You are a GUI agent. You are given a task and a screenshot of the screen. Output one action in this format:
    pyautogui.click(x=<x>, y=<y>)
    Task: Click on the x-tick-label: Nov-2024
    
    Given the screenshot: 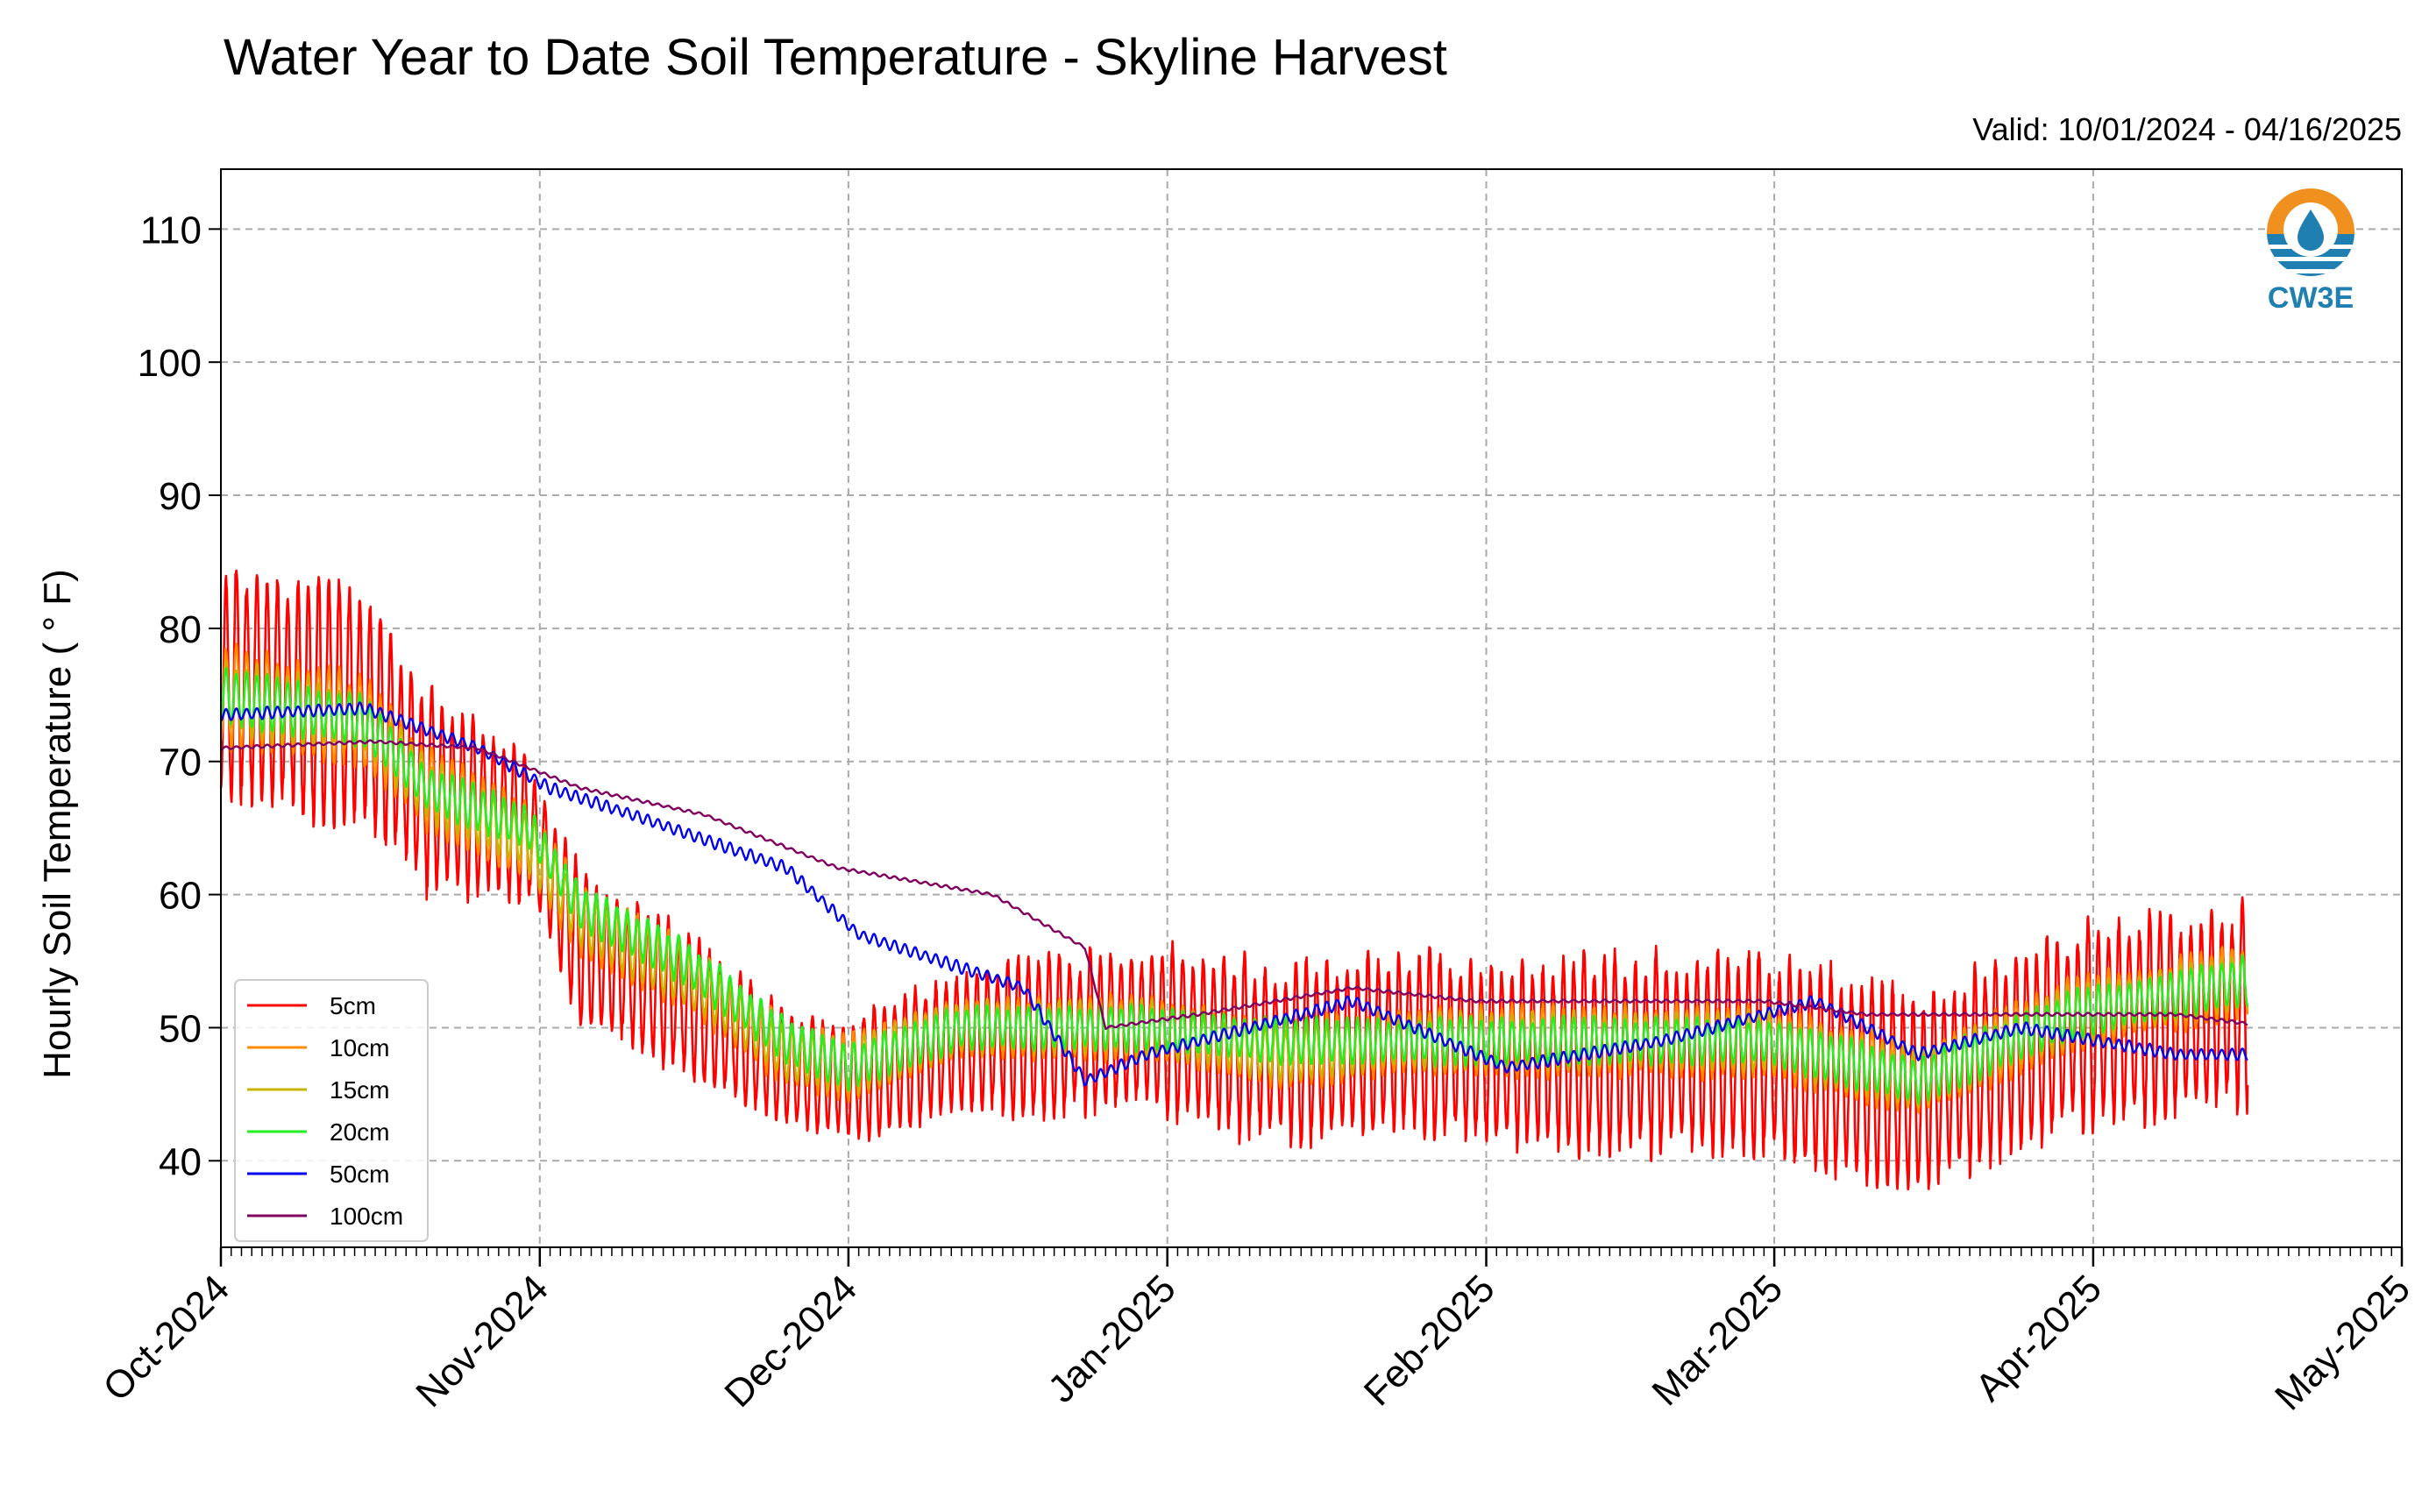 What is the action you would take?
    pyautogui.click(x=482, y=1341)
    